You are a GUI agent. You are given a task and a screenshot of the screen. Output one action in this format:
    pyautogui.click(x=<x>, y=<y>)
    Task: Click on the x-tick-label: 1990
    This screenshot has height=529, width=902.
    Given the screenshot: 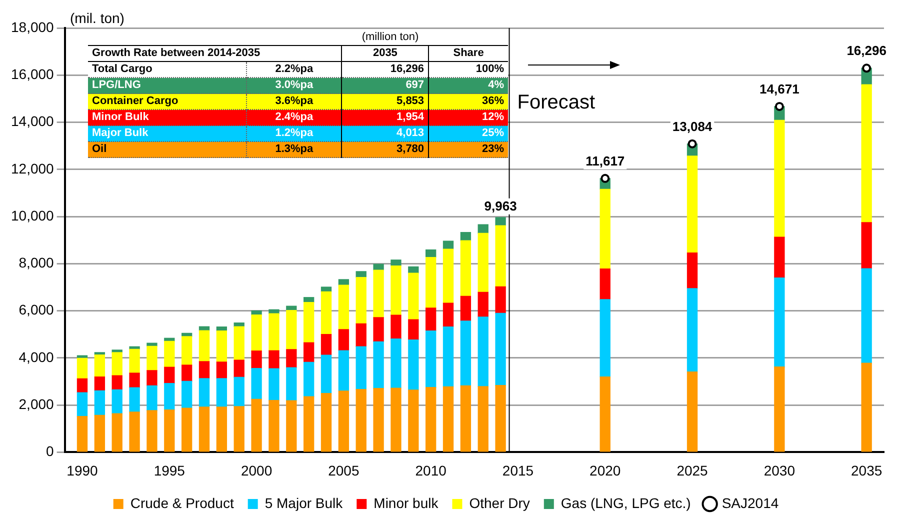 What is the action you would take?
    pyautogui.click(x=82, y=470)
    